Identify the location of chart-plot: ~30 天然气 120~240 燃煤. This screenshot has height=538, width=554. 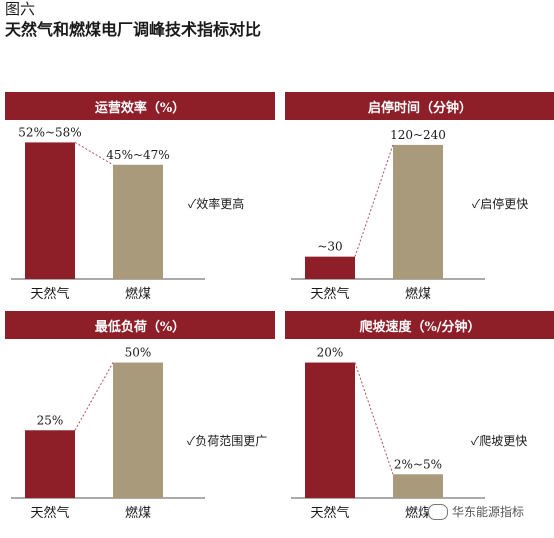
(388, 215).